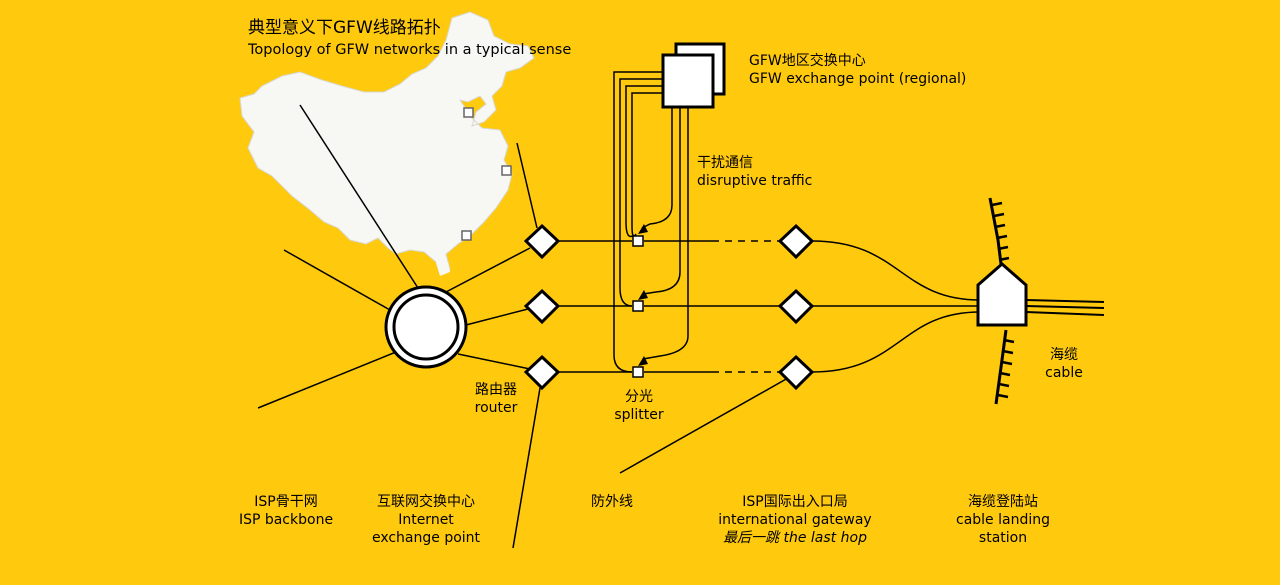 Image resolution: width=1280 pixels, height=585 pixels. I want to click on landing-en-2: station, so click(1003, 538).